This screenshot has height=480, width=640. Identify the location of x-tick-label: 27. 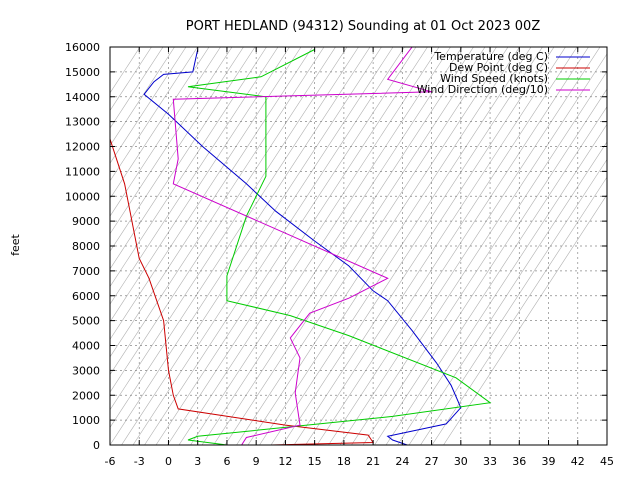
(432, 461).